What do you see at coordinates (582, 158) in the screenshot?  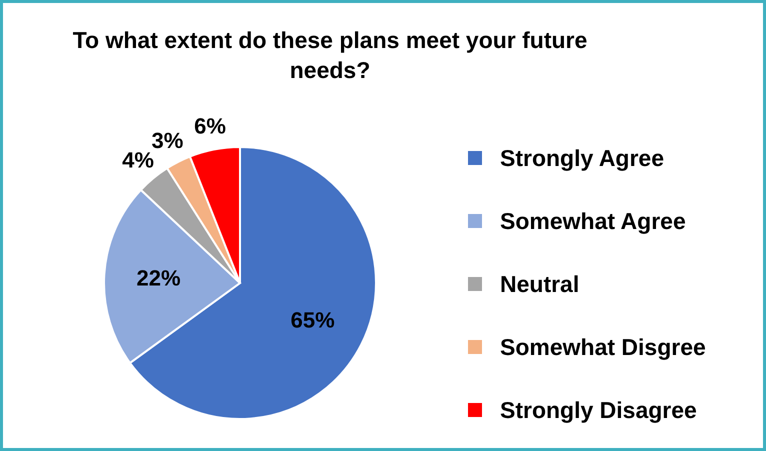 I see `legend-label: Strongly Agree` at bounding box center [582, 158].